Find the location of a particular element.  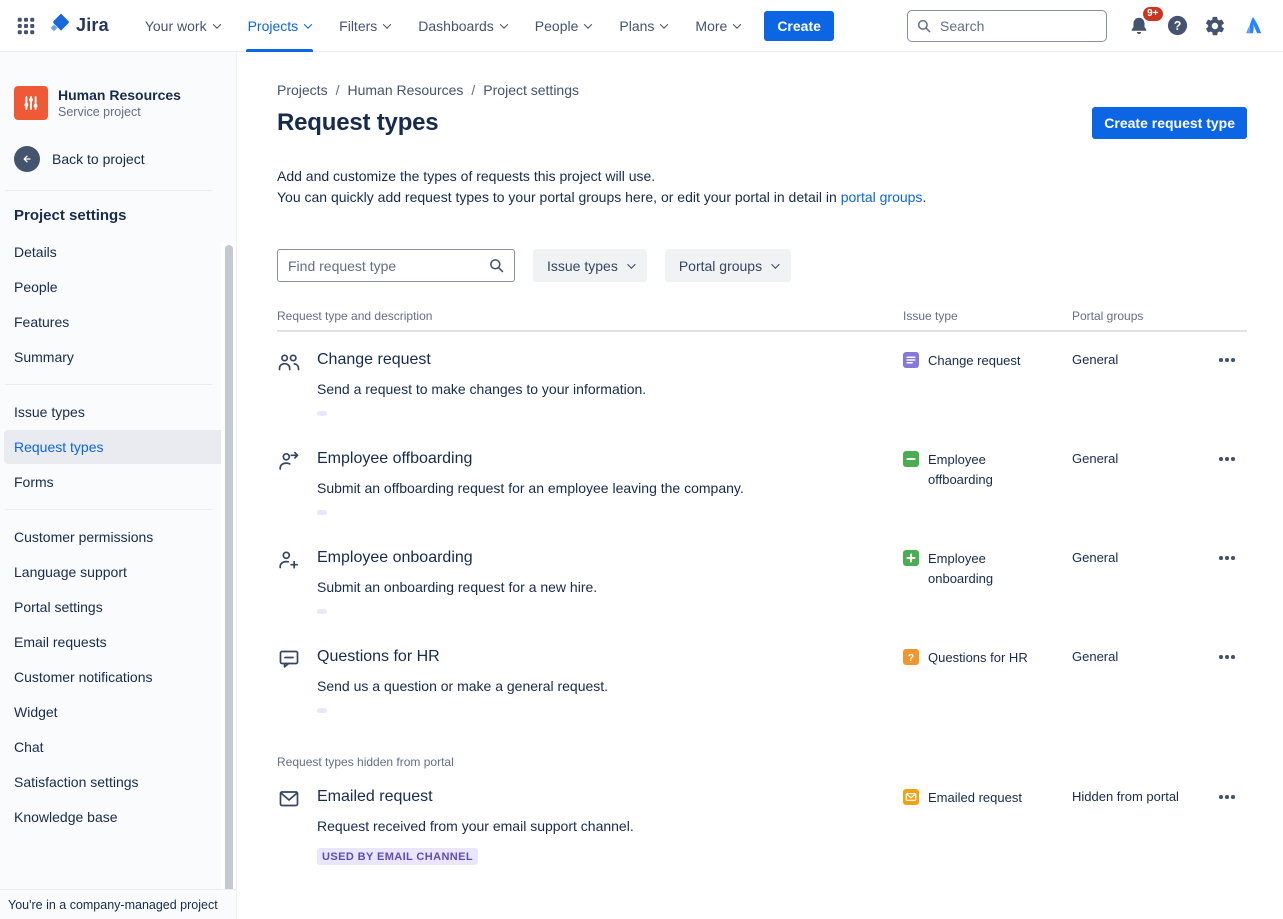

notifications-bell-icon: 9+ is located at coordinates (1143, 24).